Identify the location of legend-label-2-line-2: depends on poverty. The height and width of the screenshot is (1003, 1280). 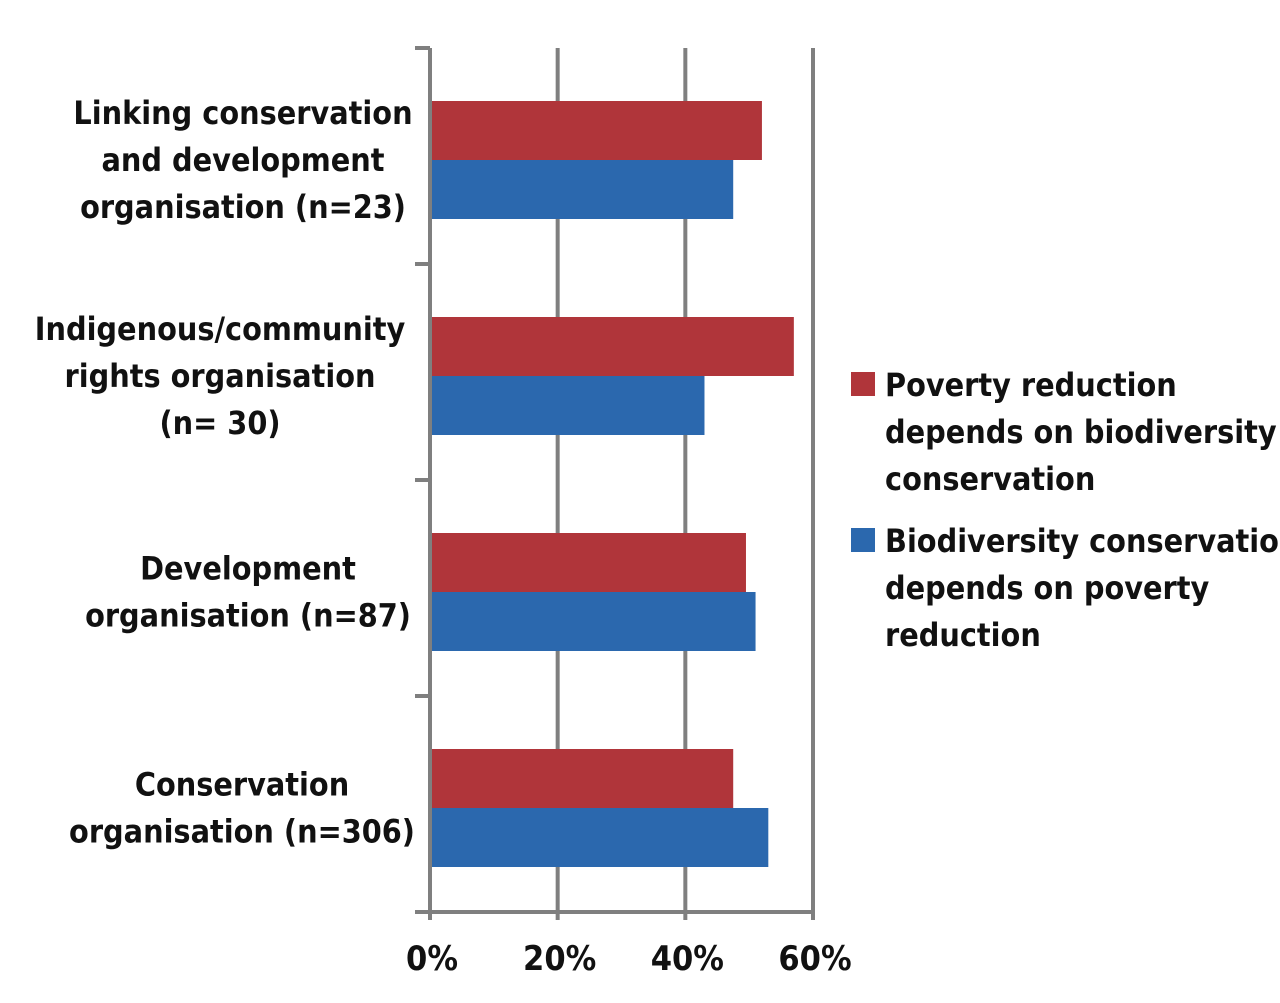
(1047, 588).